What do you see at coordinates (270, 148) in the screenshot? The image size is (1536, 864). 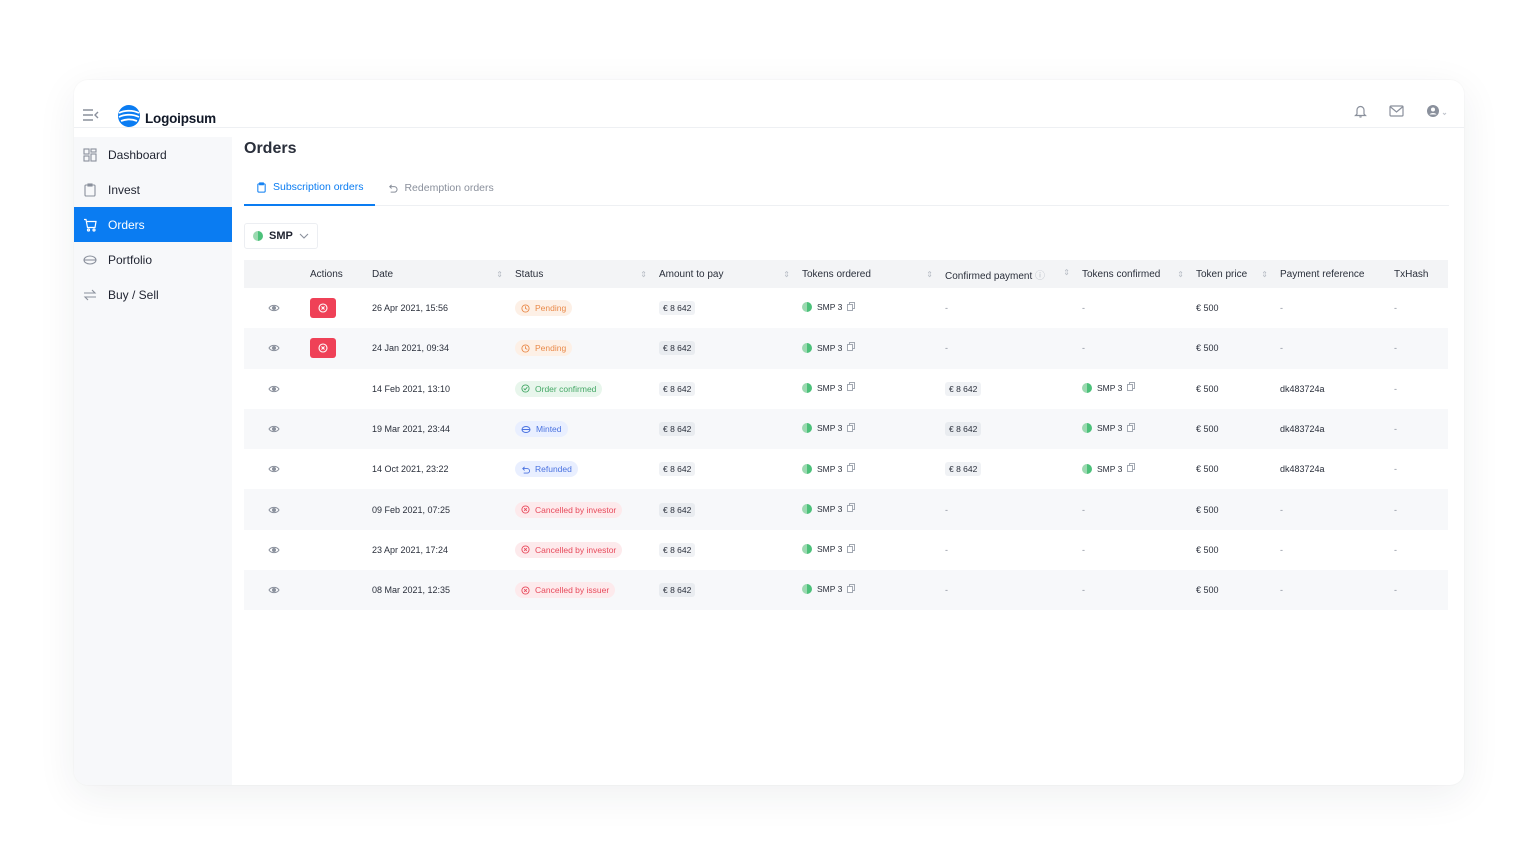 I see `page-title: Orders` at bounding box center [270, 148].